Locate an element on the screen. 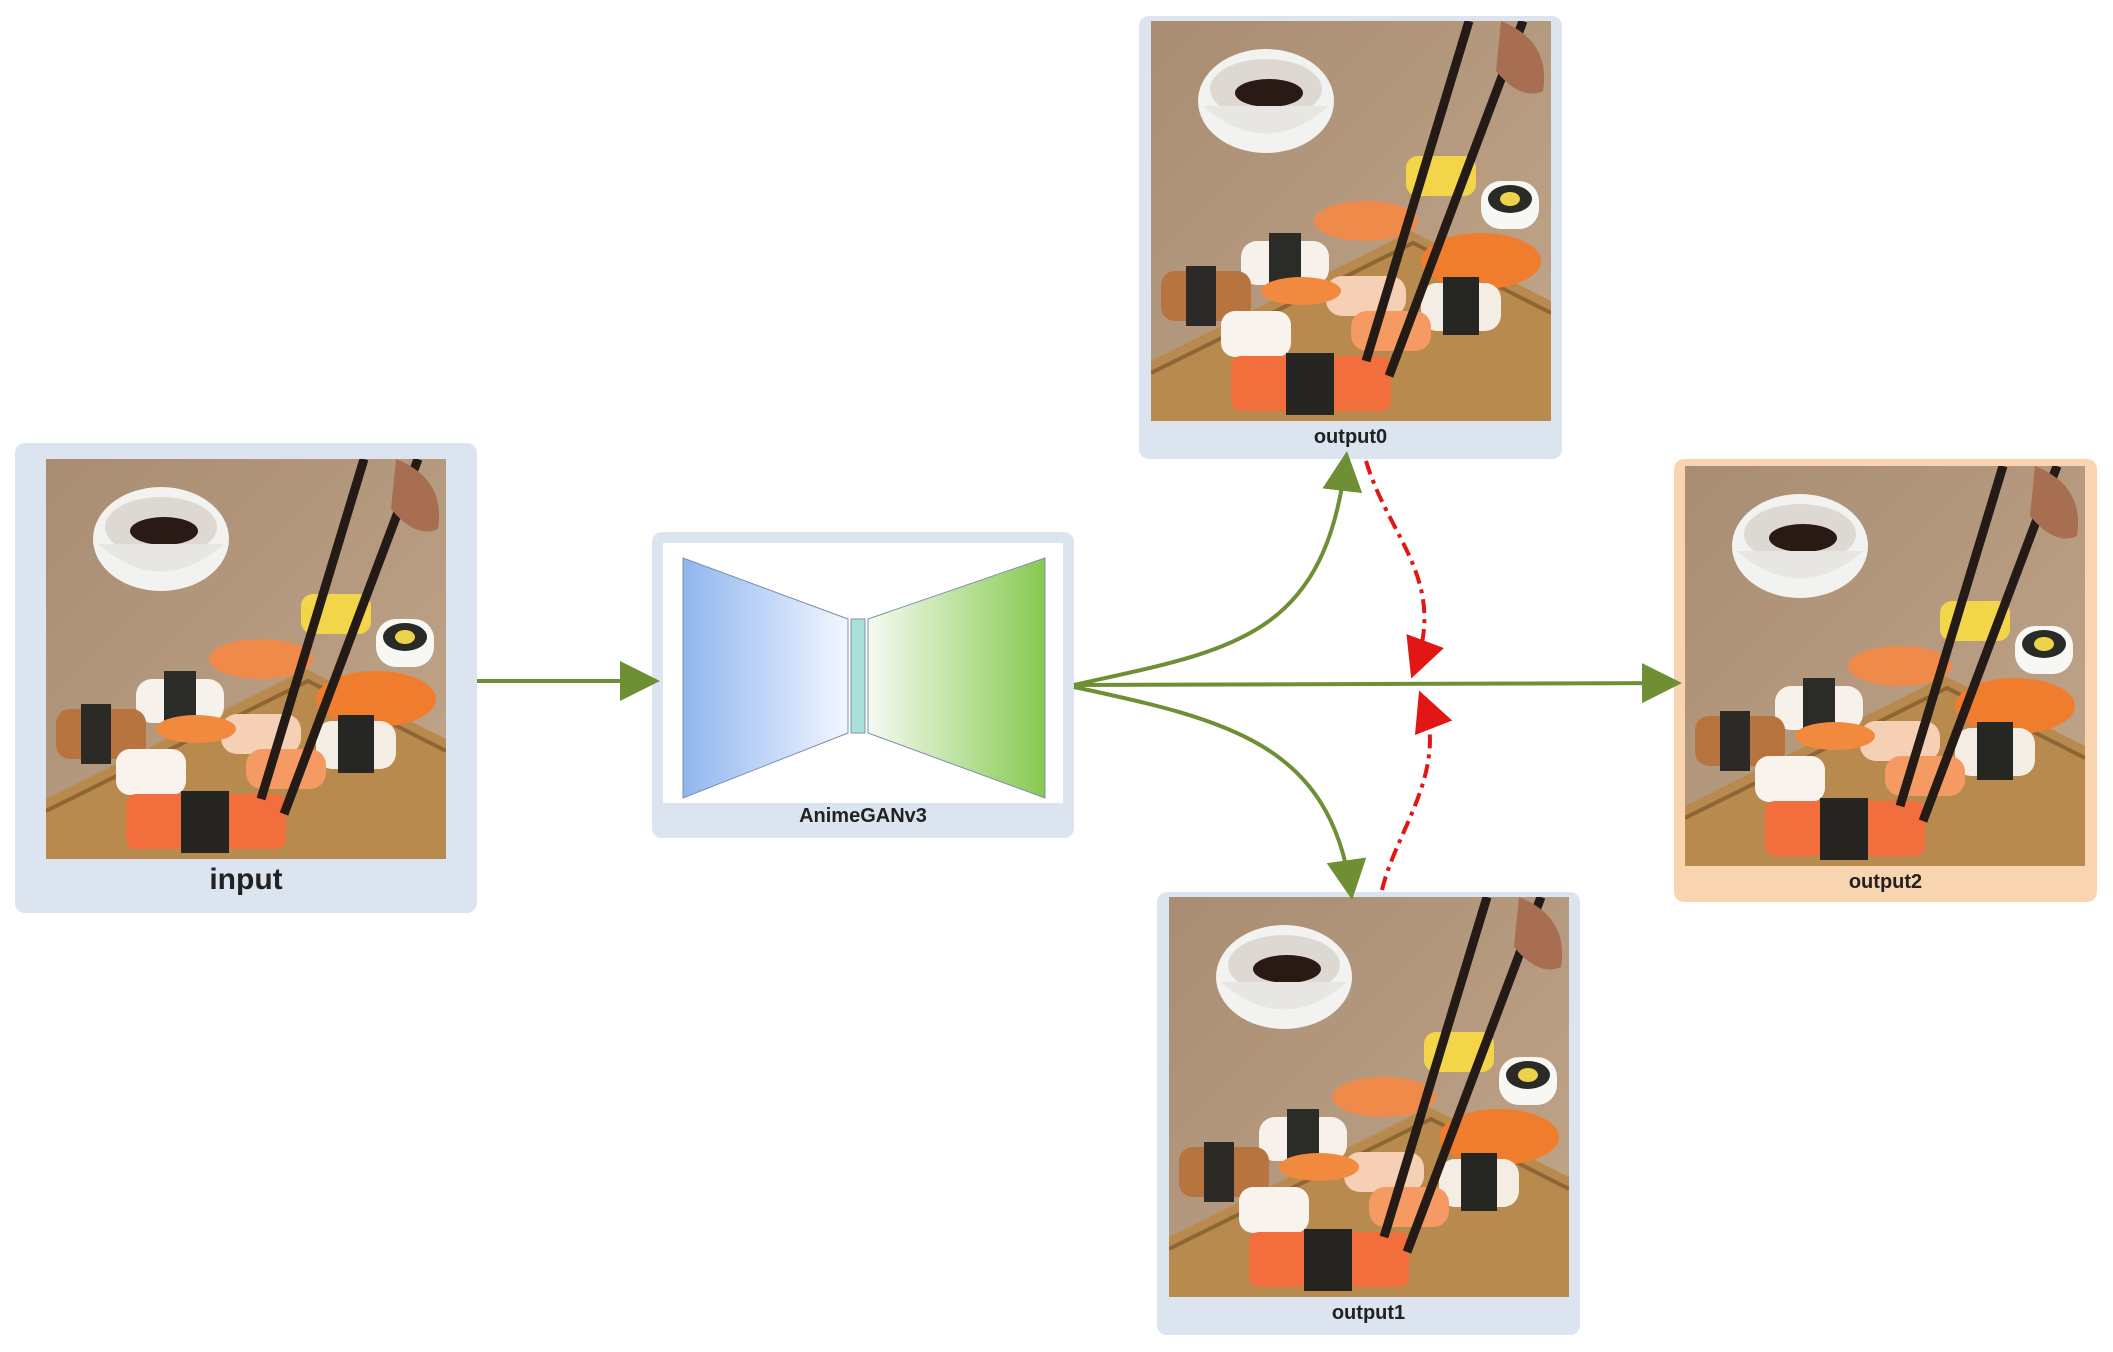  output1-card: output1 is located at coordinates (1368, 1113).